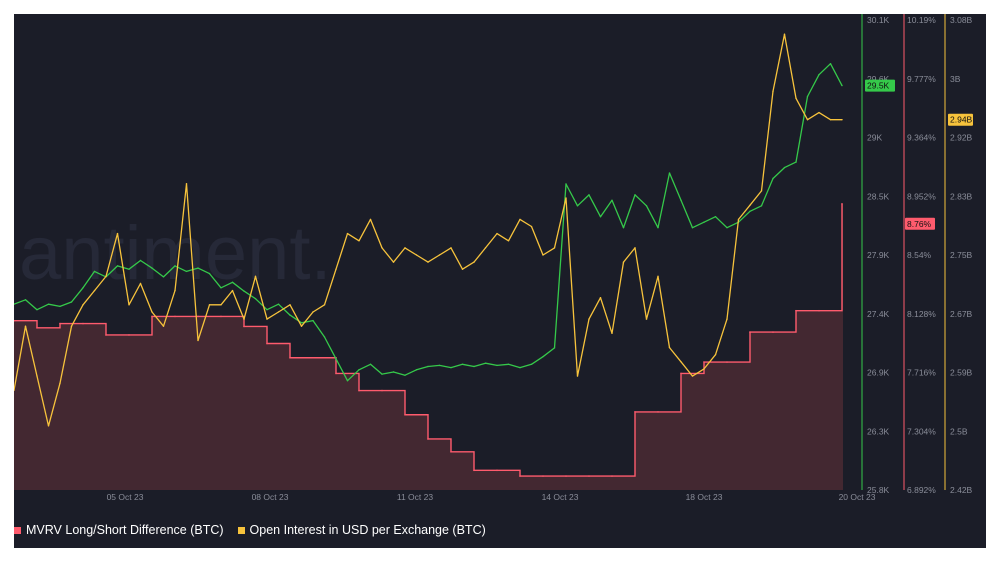 This screenshot has height=562, width=1000. Describe the element at coordinates (961, 196) in the screenshot. I see `open-interest-tick-label: 2.83B` at that location.